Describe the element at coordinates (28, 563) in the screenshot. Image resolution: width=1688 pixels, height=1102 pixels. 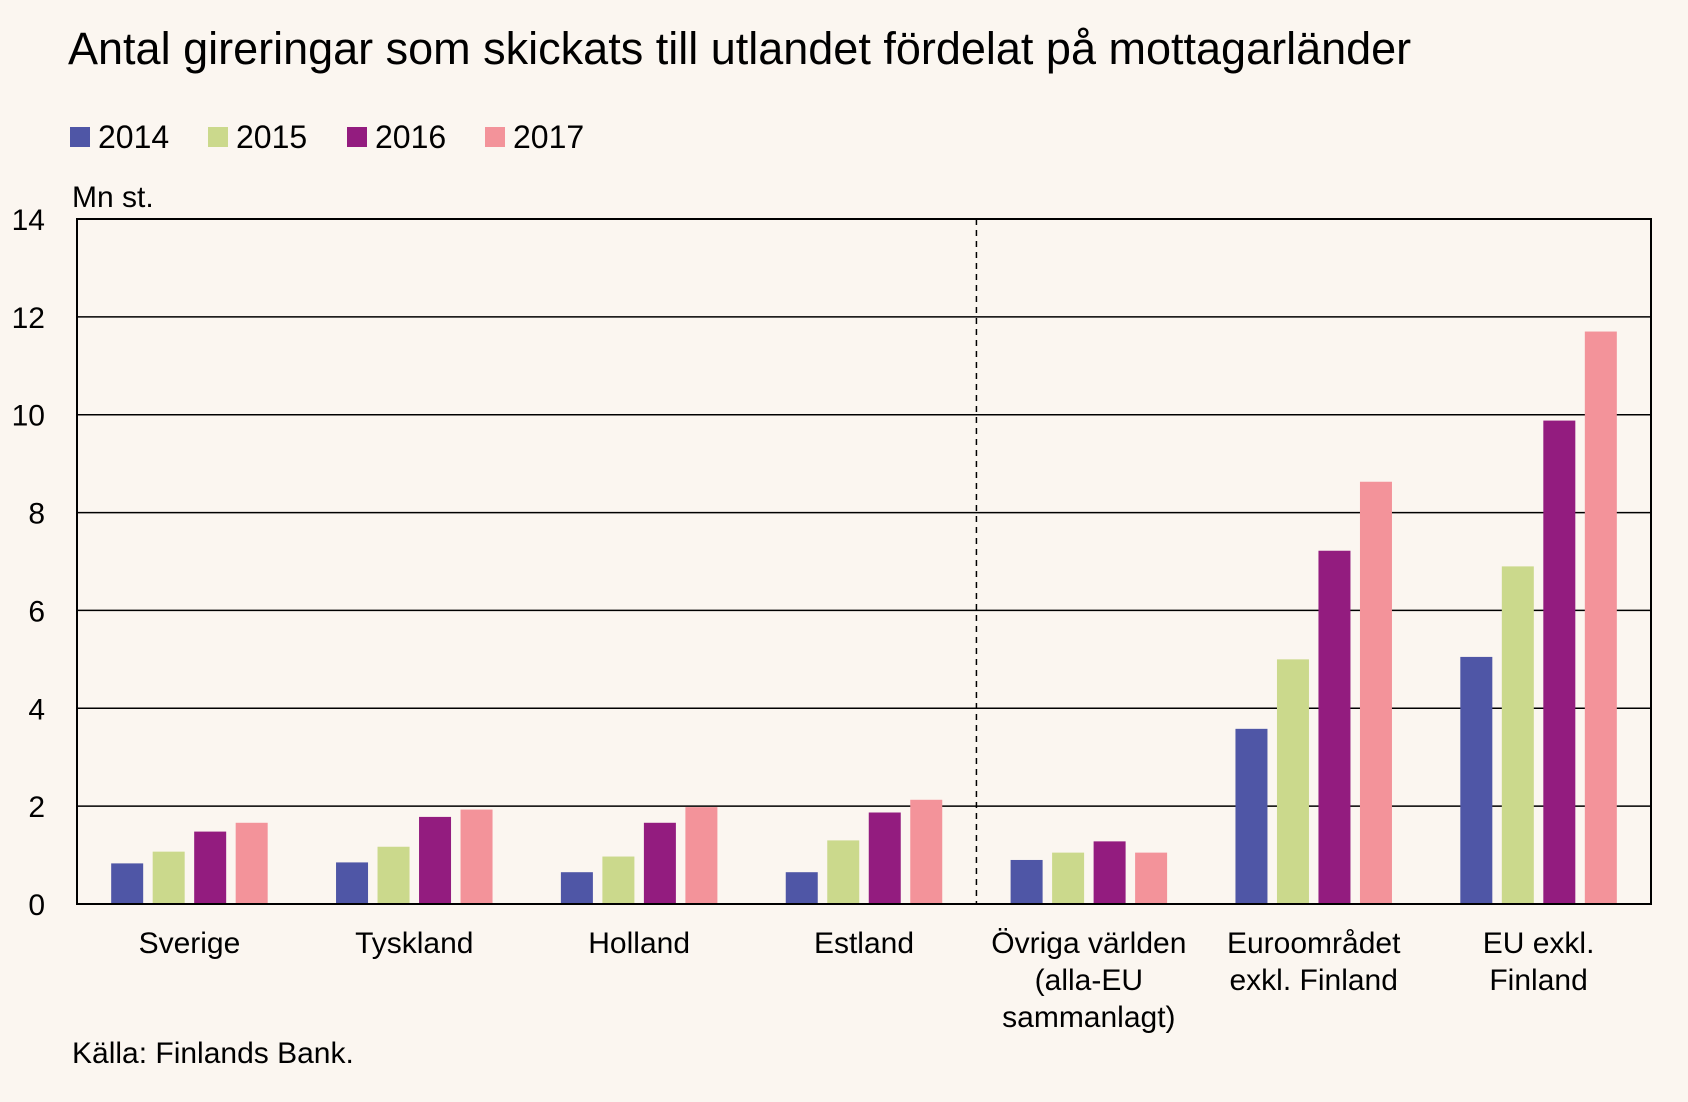
I see `y-tick-labels: 0 2 4 6 8 10 12 14` at that location.